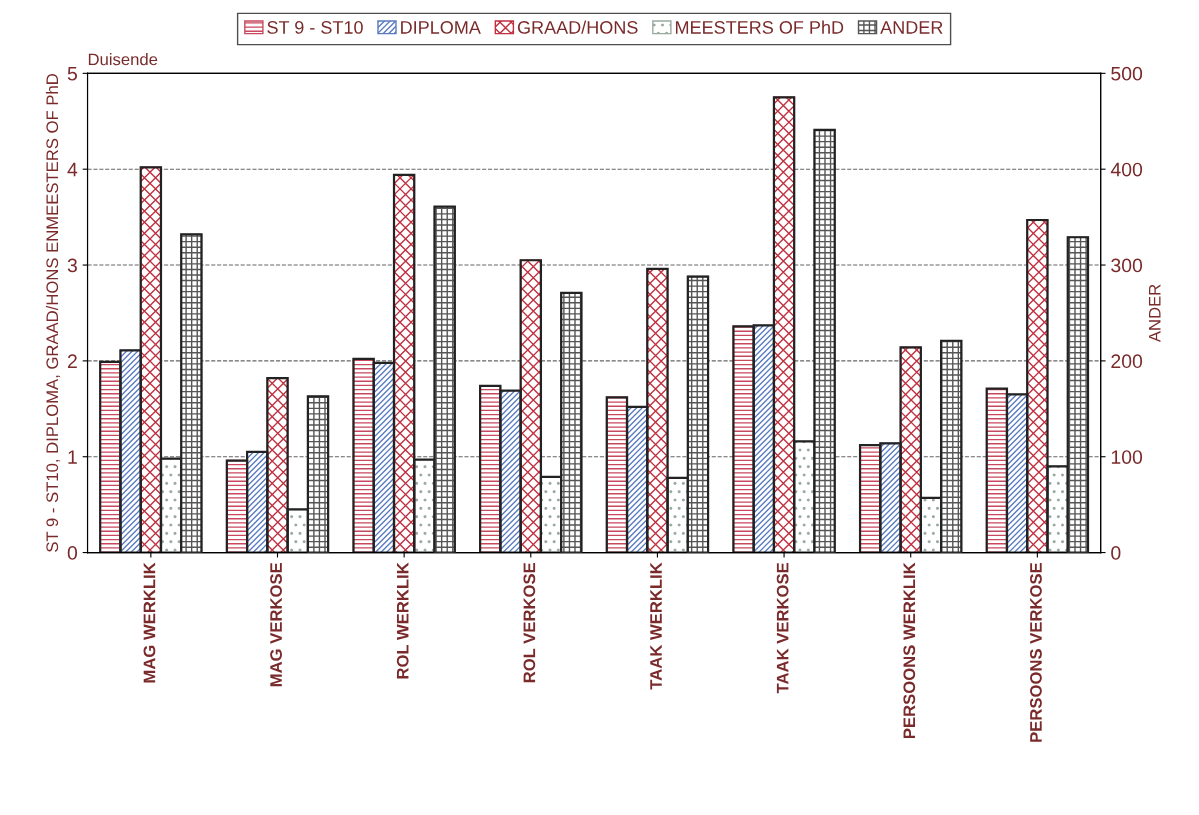 This screenshot has height=815, width=1199. Describe the element at coordinates (72, 553) in the screenshot. I see `y-tick-label: 0` at that location.